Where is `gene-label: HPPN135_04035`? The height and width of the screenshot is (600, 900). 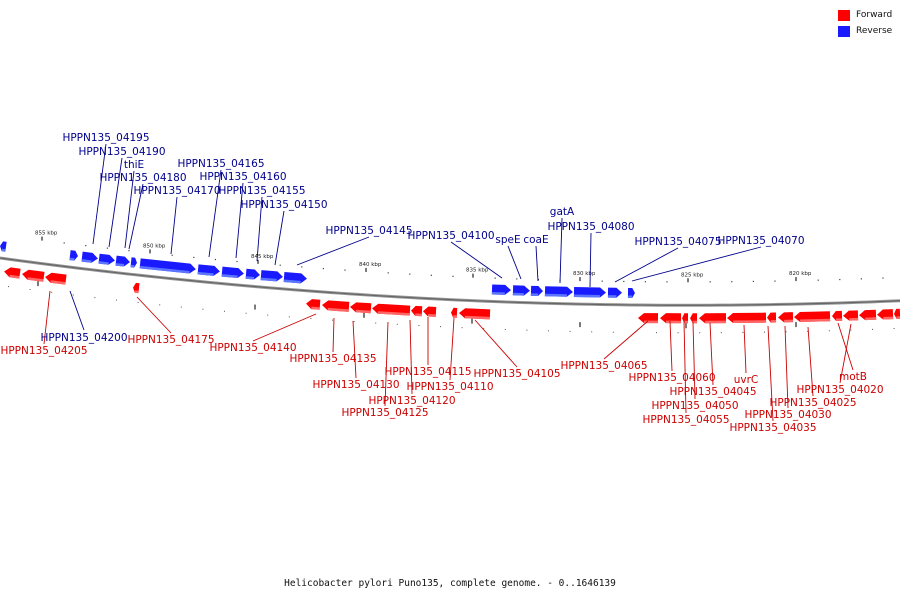
gene-label: HPPN135_04035 is located at coordinates (772, 428).